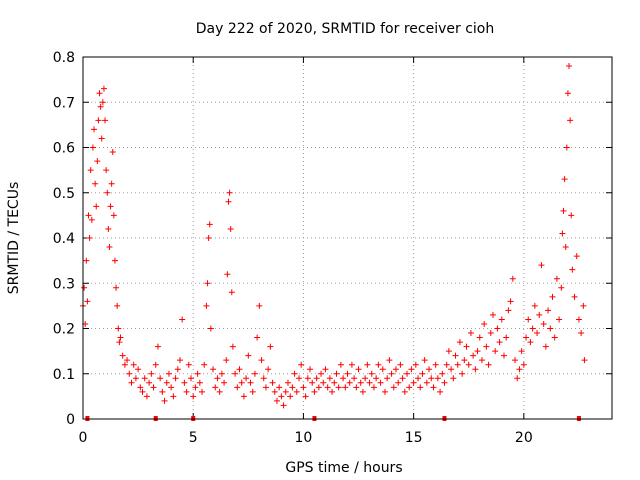  What do you see at coordinates (83, 438) in the screenshot?
I see `x-tick-label: 0` at bounding box center [83, 438].